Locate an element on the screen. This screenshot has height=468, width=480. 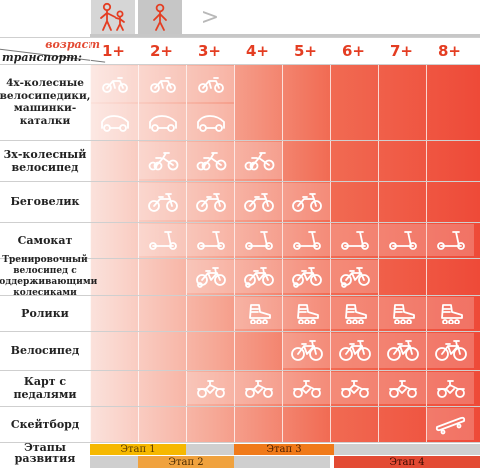
tab-child is located at coordinates (160, 17).